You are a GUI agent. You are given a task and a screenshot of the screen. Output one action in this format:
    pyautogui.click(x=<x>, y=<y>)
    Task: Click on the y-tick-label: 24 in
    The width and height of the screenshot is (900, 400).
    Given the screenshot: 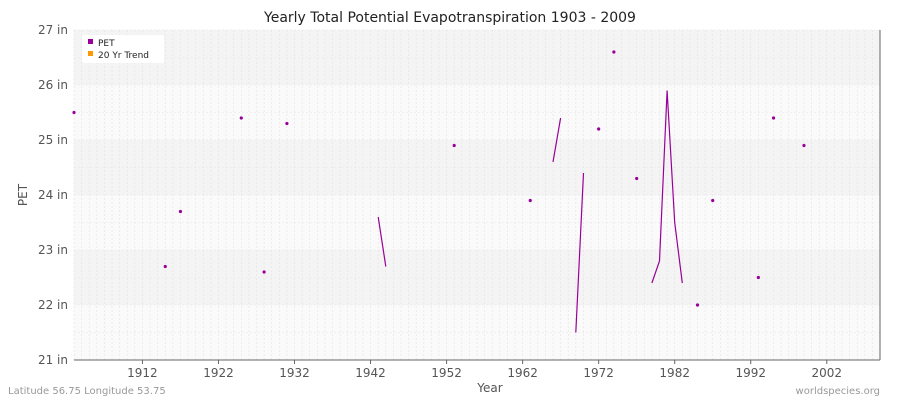 What is the action you would take?
    pyautogui.click(x=53, y=195)
    